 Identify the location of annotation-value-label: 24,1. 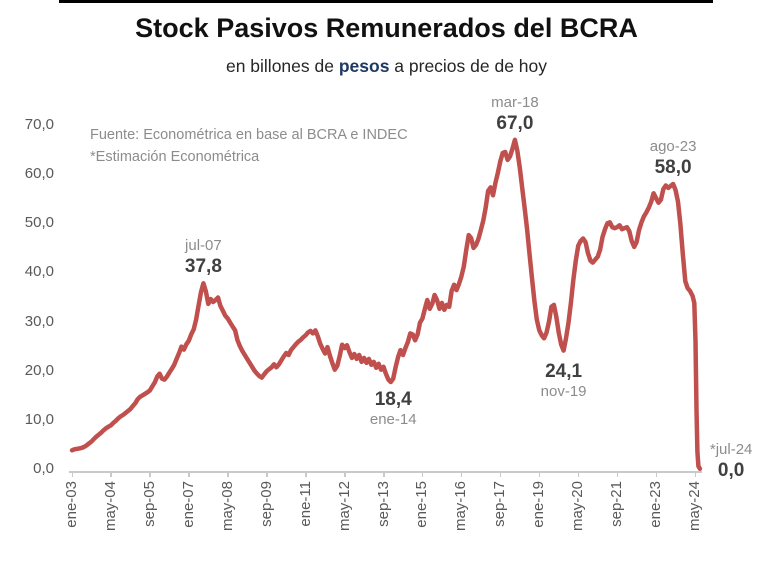
(564, 371).